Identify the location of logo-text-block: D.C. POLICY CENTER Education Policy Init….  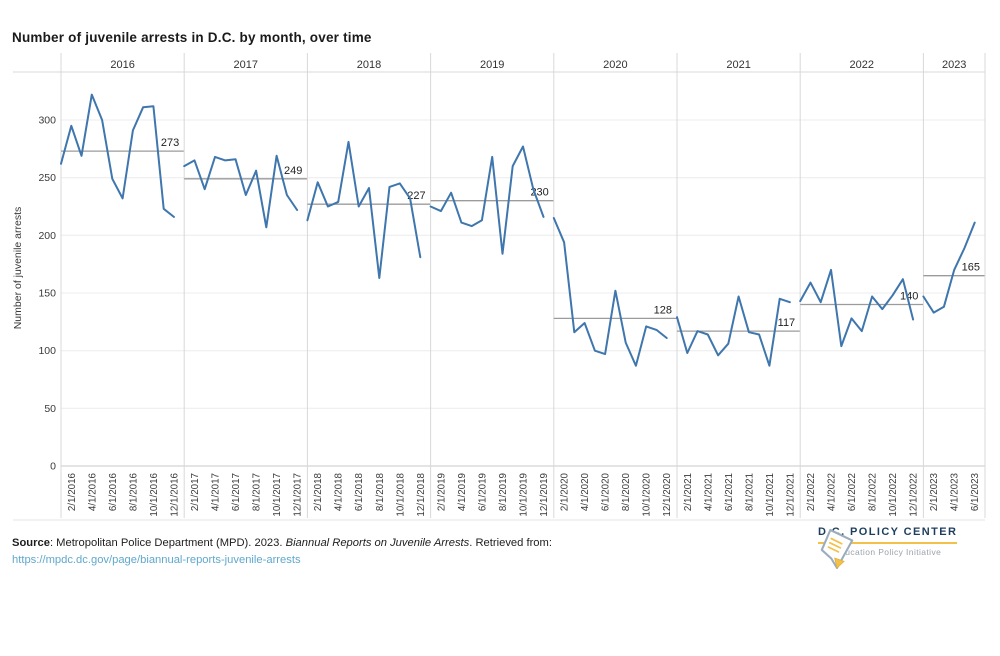
(888, 541).